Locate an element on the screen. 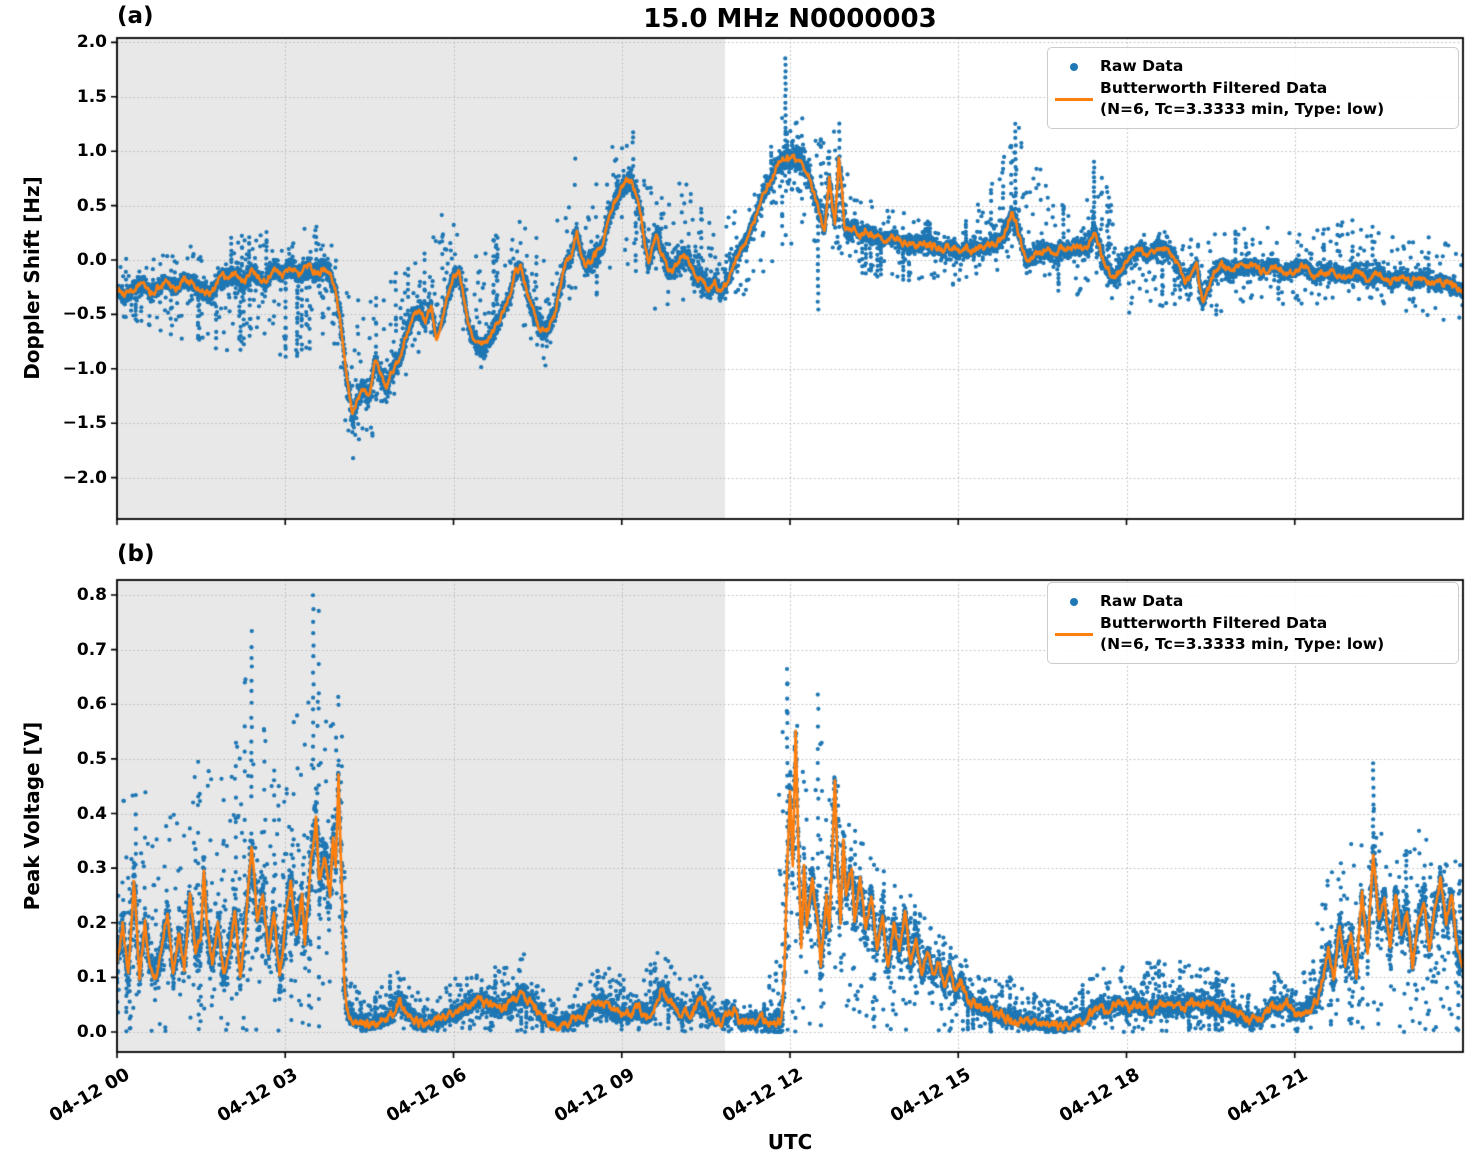  y-tick-label: 0.3 is located at coordinates (91, 868).